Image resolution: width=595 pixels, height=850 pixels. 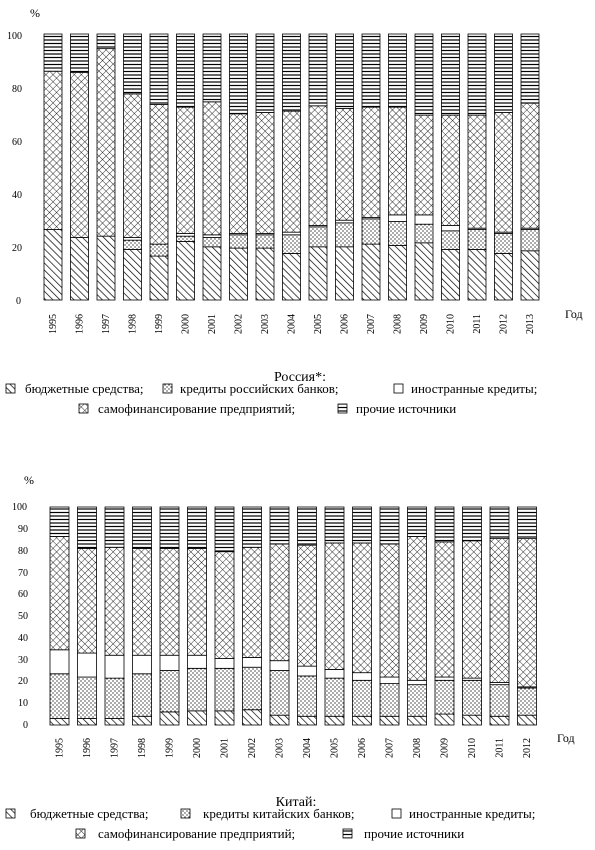 I want to click on russia-bar-2002, so click(x=238, y=167).